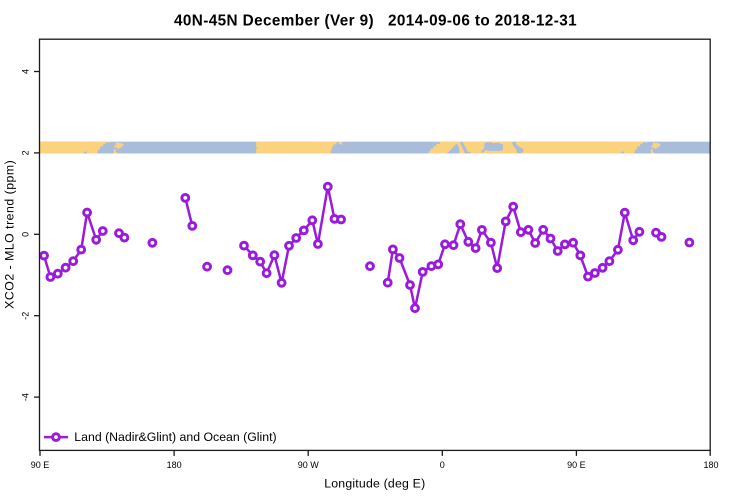  What do you see at coordinates (175, 437) in the screenshot?
I see `svg-text:Land (Nadir&Glint) and Ocean (: Land (Nadir&Glint) and Ocean (Glint)` at bounding box center [175, 437].